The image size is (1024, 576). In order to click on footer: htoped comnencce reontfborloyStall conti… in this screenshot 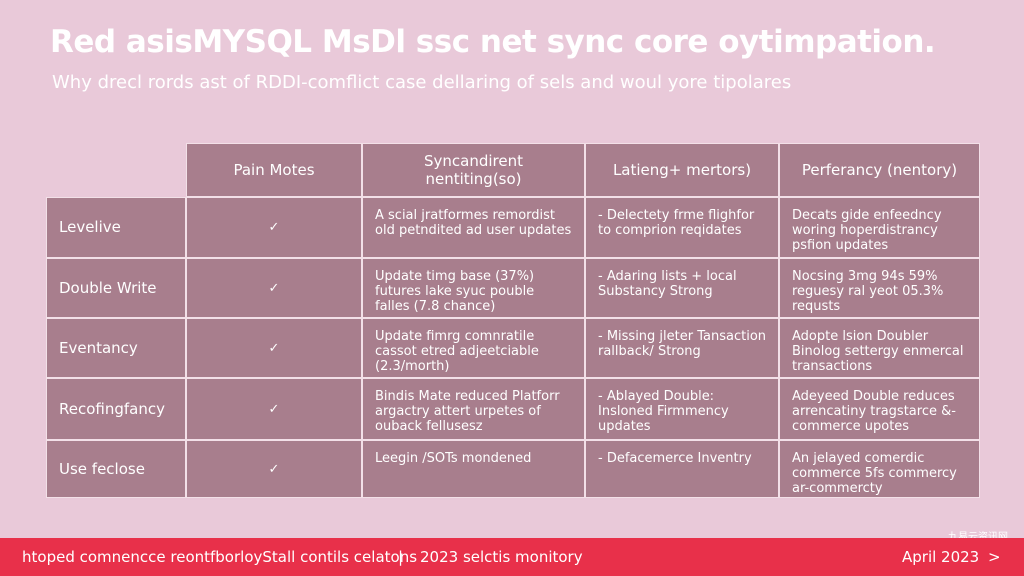, I will do `click(512, 557)`.